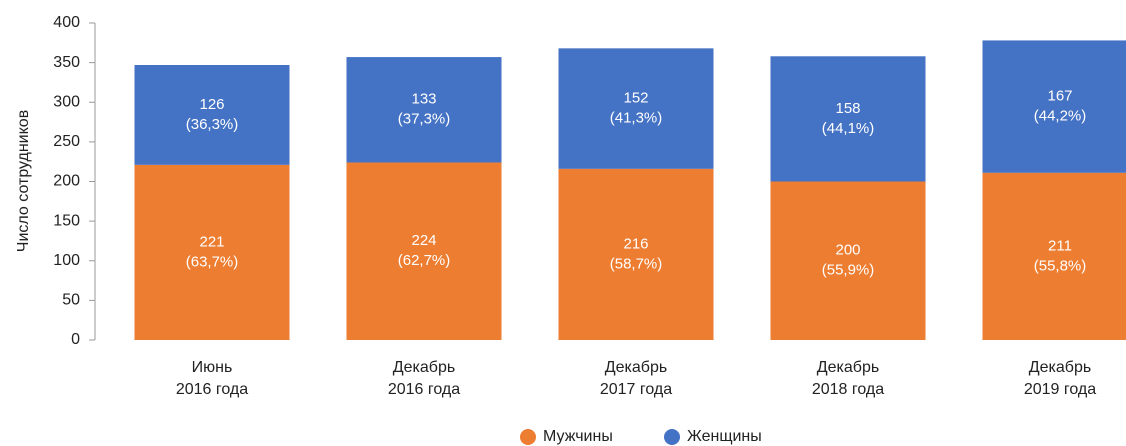 This screenshot has width=1126, height=446. What do you see at coordinates (635, 243) in the screenshot?
I see `value-label: 216` at bounding box center [635, 243].